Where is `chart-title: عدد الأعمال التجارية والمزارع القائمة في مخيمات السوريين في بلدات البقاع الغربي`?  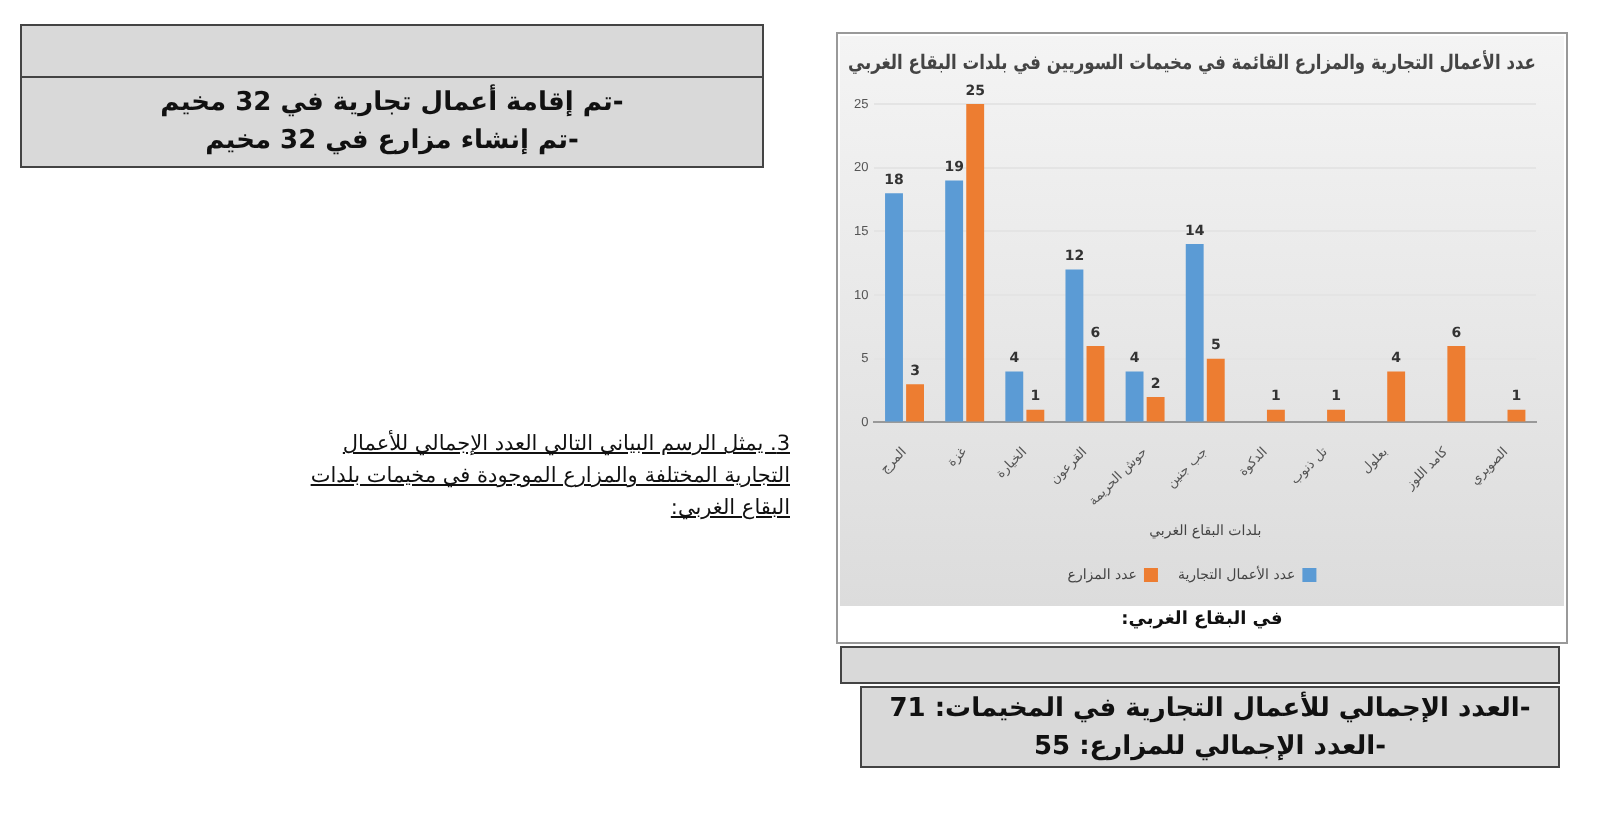 chart-title: عدد الأعمال التجارية والمزارع القائمة في مخيمات السوريين في بلدات البقاع الغربي is located at coordinates (1192, 62).